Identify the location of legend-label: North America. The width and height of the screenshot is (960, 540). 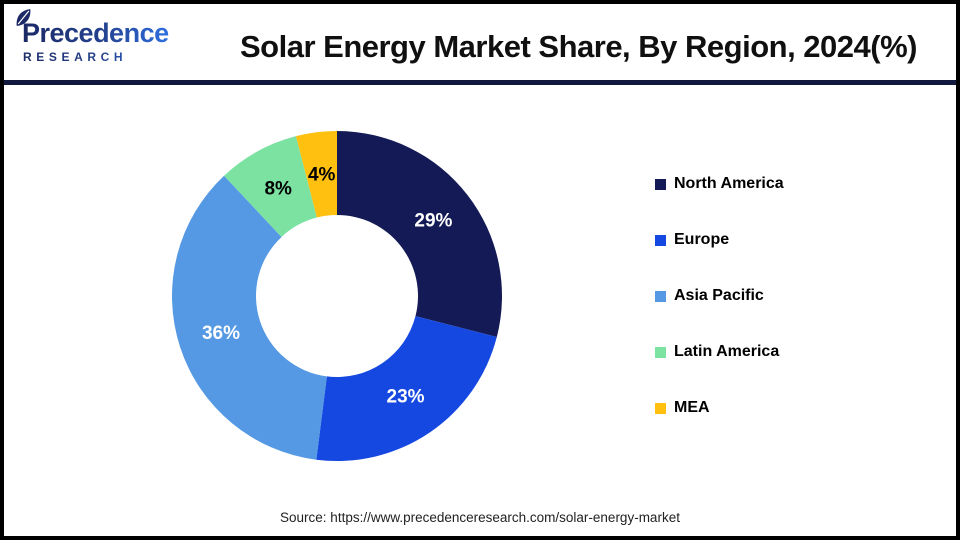
(729, 183).